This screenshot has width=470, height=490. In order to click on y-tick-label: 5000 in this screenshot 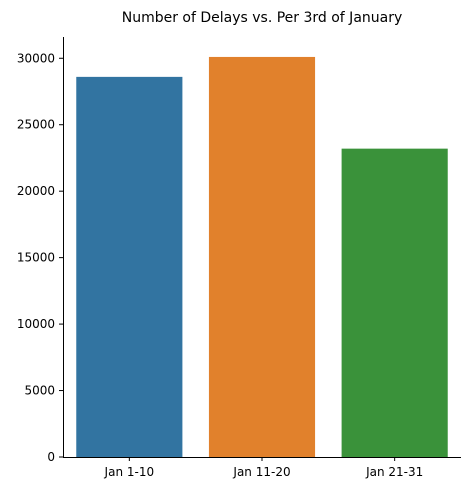, I will do `click(39, 391)`.